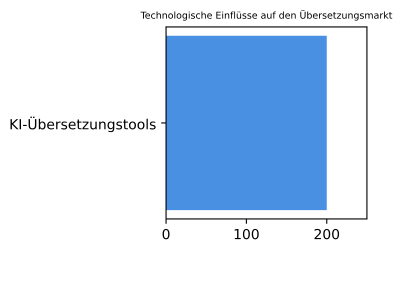  What do you see at coordinates (246, 234) in the screenshot?
I see `x-tick-label: 100` at bounding box center [246, 234].